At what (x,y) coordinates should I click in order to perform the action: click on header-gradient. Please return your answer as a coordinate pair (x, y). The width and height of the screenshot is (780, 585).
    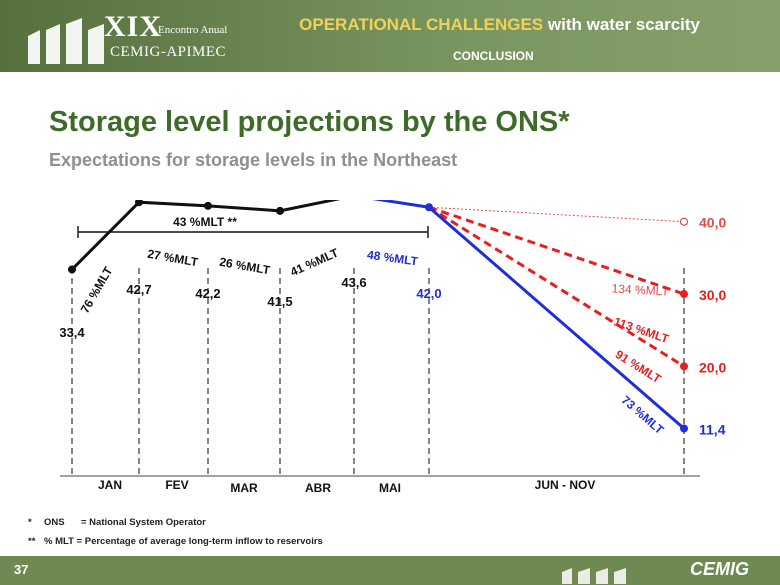
    Looking at the image, I should click on (390, 36).